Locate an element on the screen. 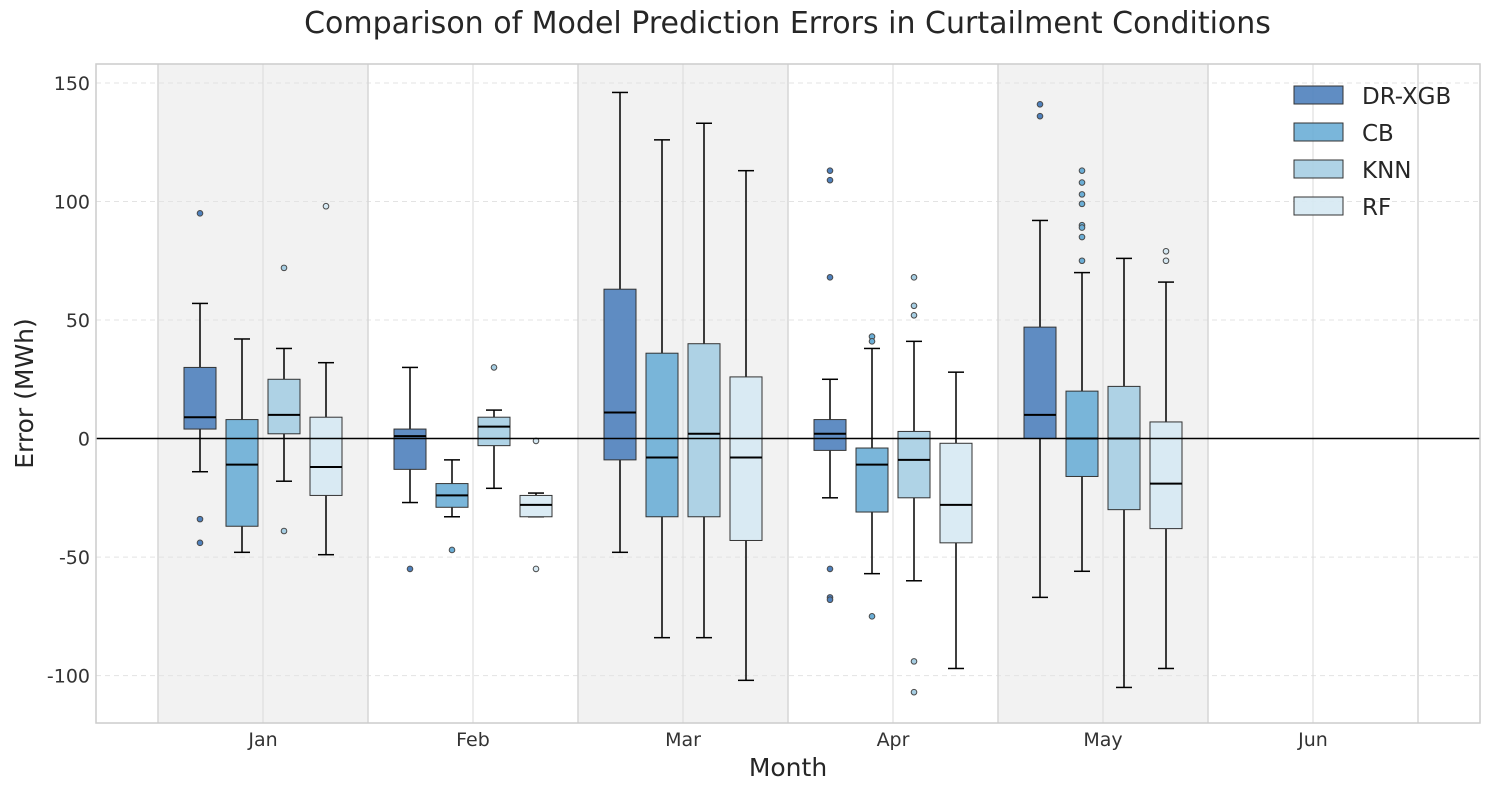  box-cb-may is located at coordinates (1082, 433).